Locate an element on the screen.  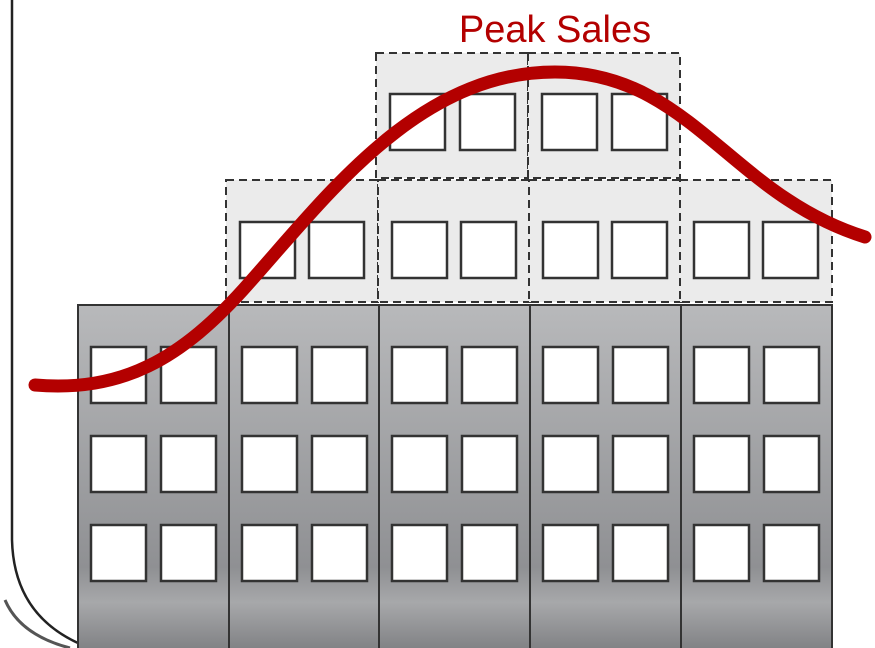
peak-label: Peak Sales is located at coordinates (555, 30).